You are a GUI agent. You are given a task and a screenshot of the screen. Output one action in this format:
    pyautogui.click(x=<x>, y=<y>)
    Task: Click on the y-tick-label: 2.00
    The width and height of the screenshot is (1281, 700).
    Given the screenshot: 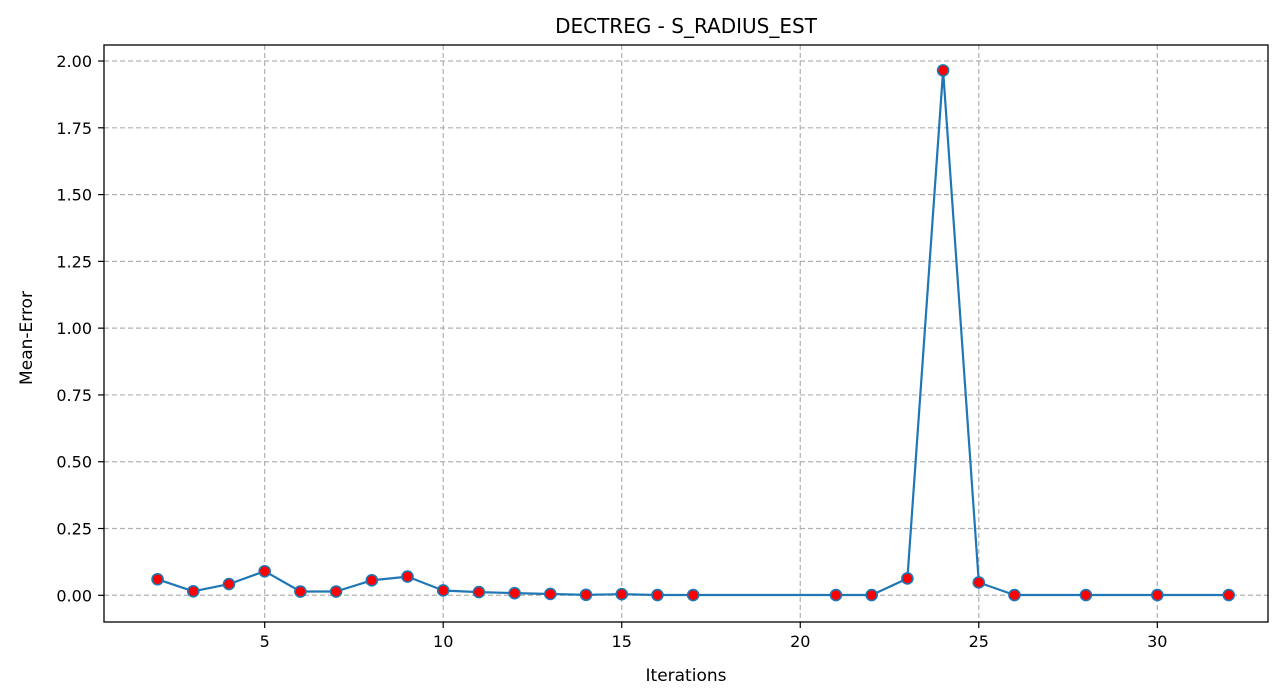 What is the action you would take?
    pyautogui.click(x=74, y=61)
    